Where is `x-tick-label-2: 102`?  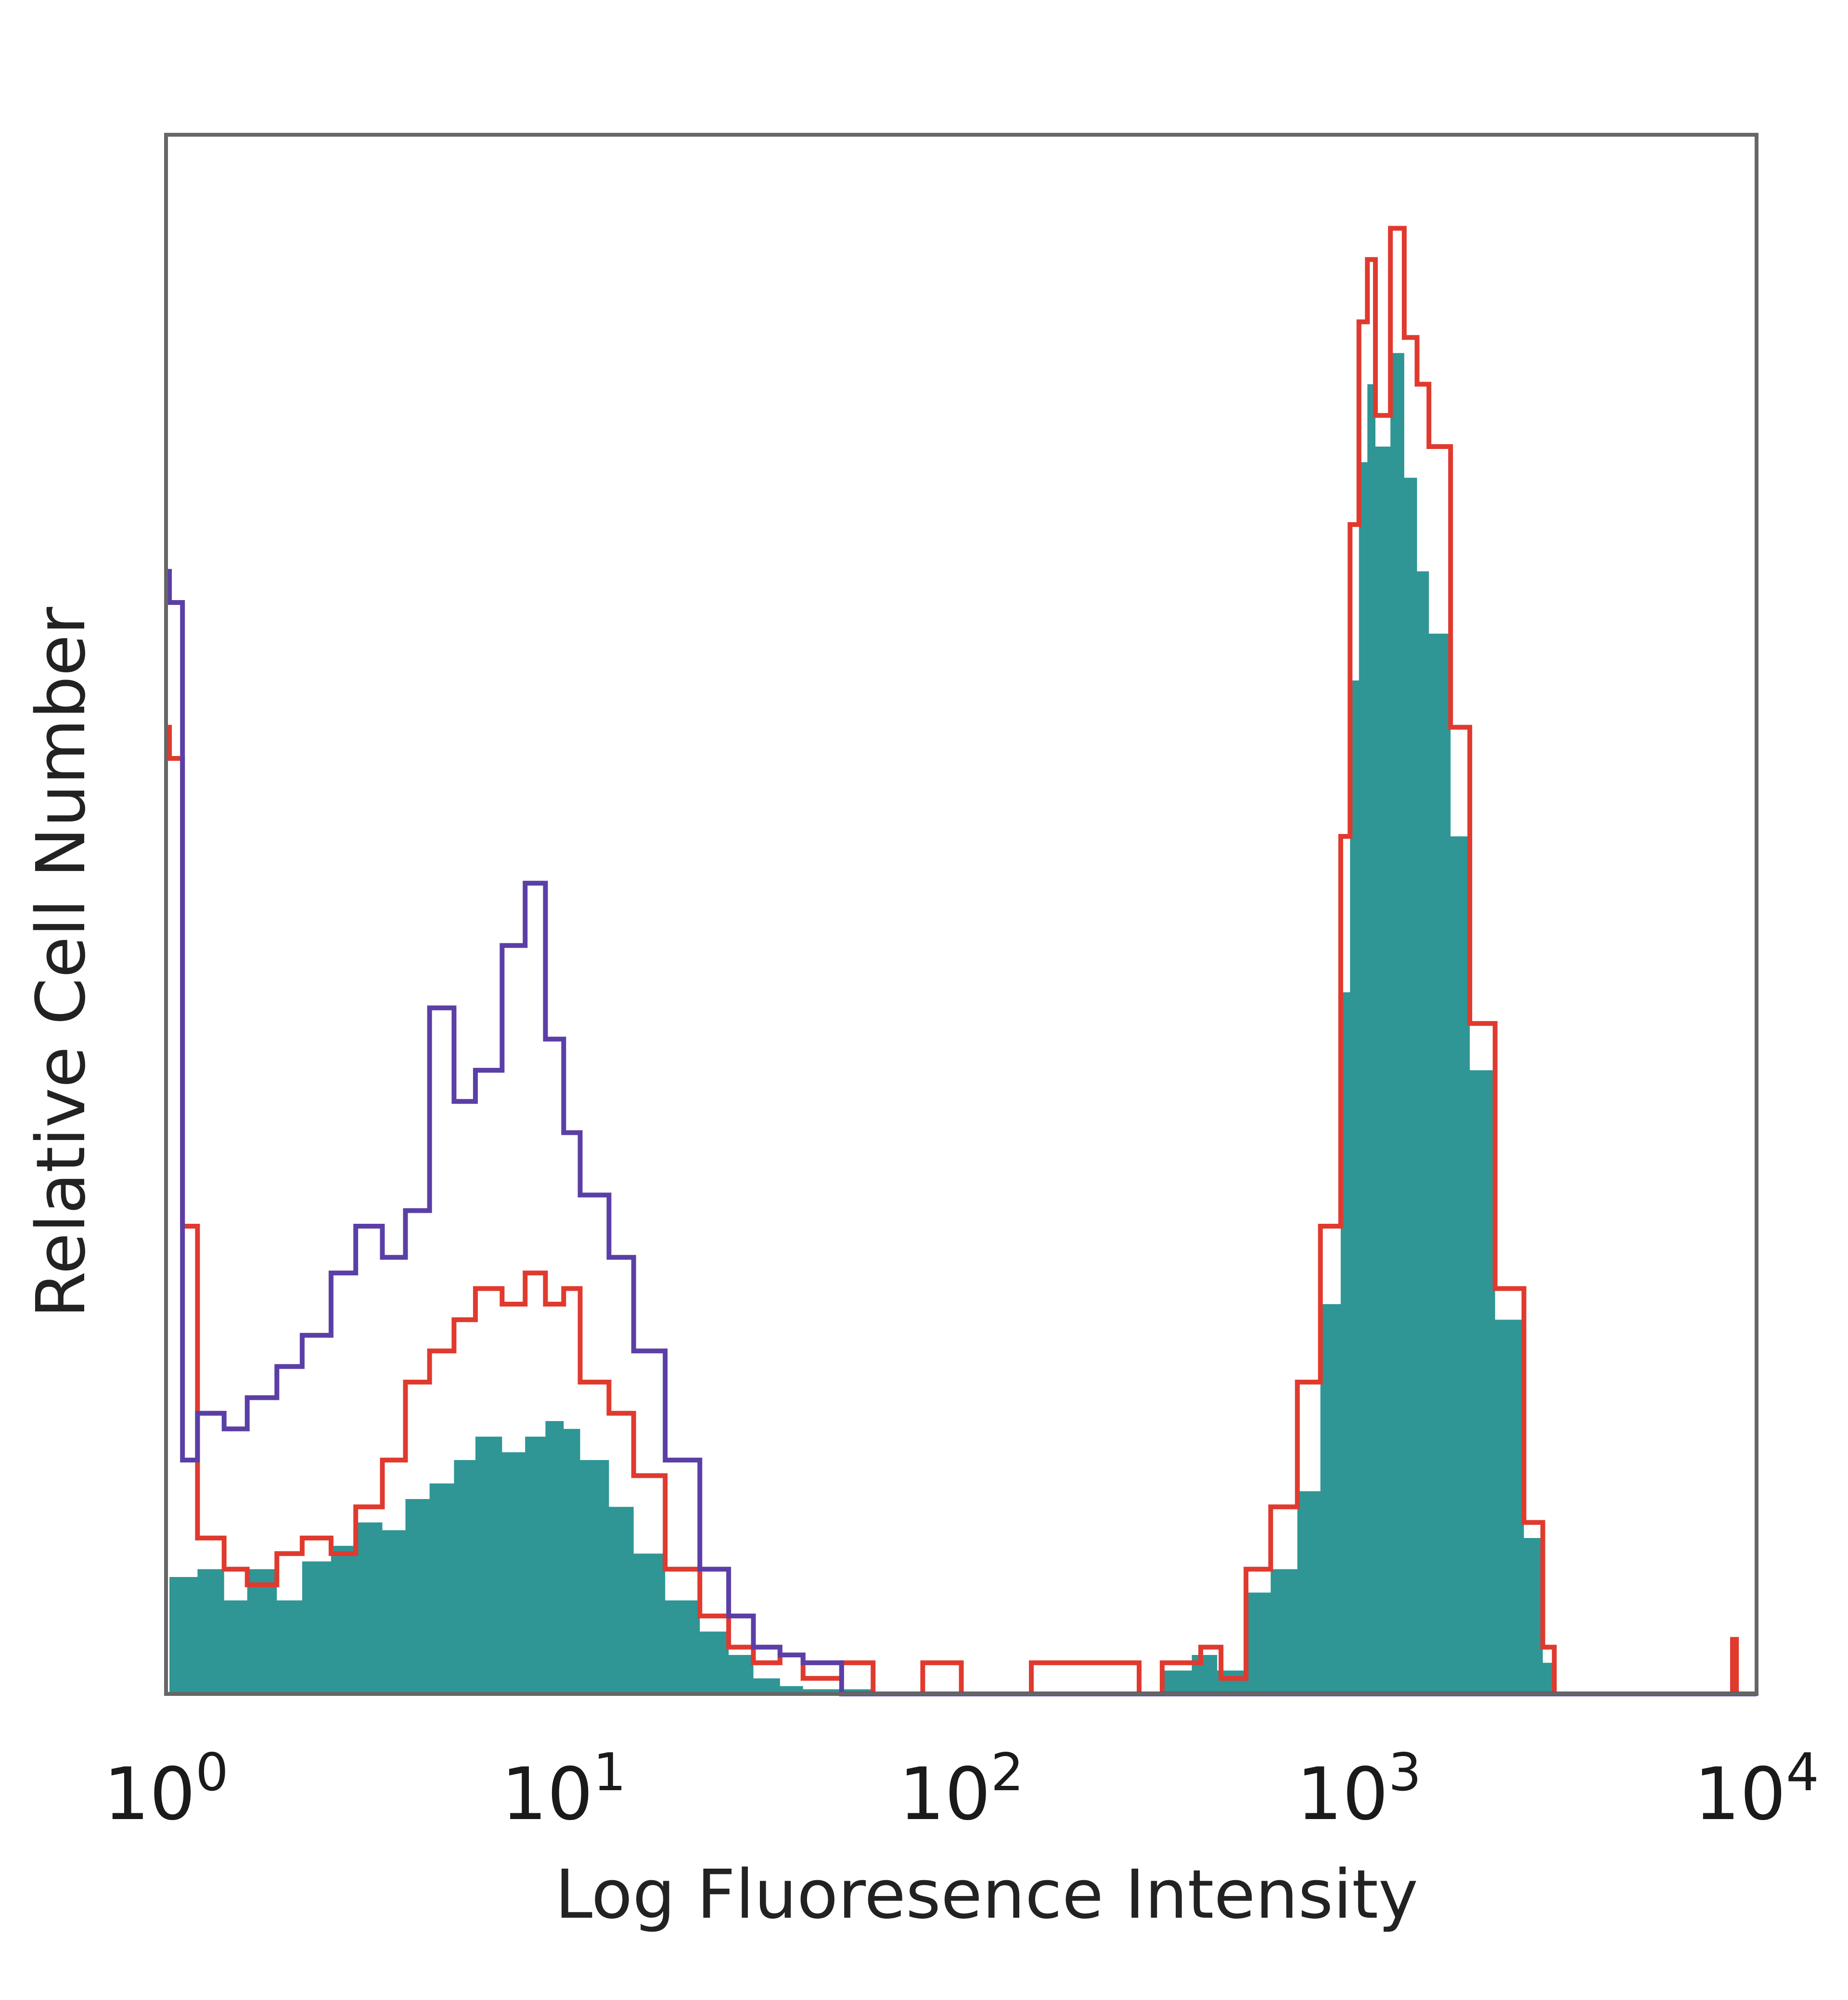
x-tick-label-2: 102 is located at coordinates (961, 1789).